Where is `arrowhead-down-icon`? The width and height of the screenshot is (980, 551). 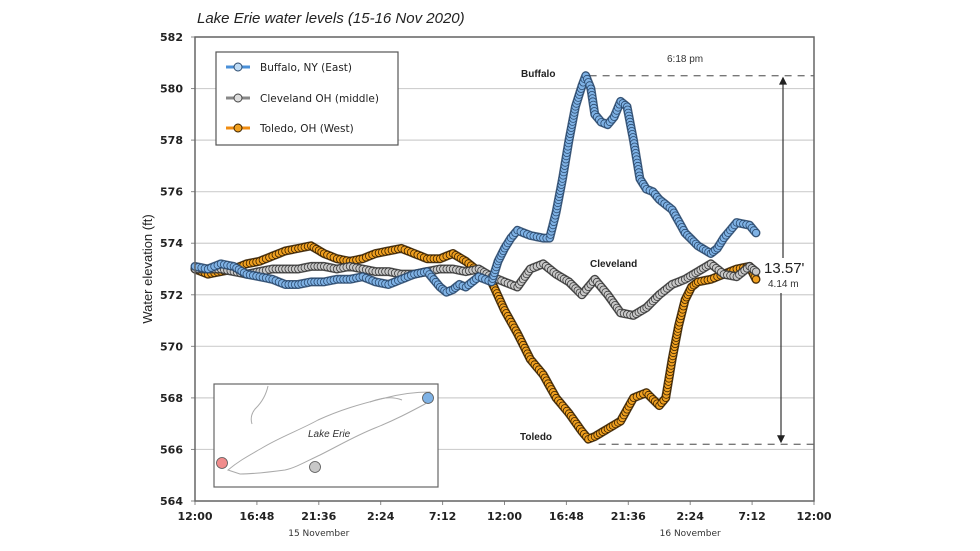 arrowhead-down-icon is located at coordinates (781, 439).